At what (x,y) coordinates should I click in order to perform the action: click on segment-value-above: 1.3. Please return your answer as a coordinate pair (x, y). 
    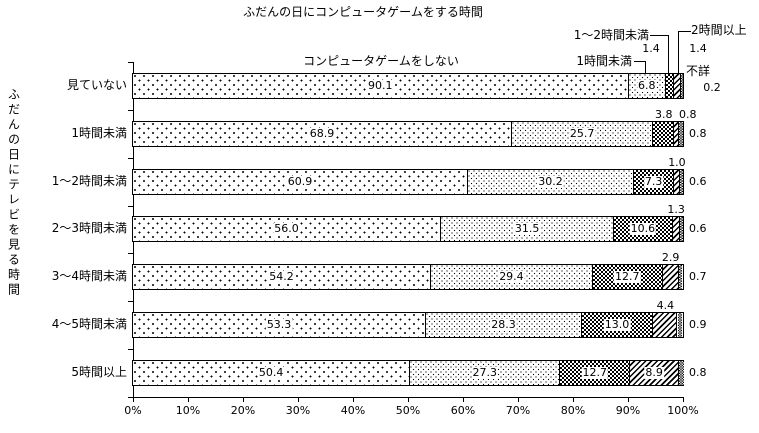
    Looking at the image, I should click on (676, 209).